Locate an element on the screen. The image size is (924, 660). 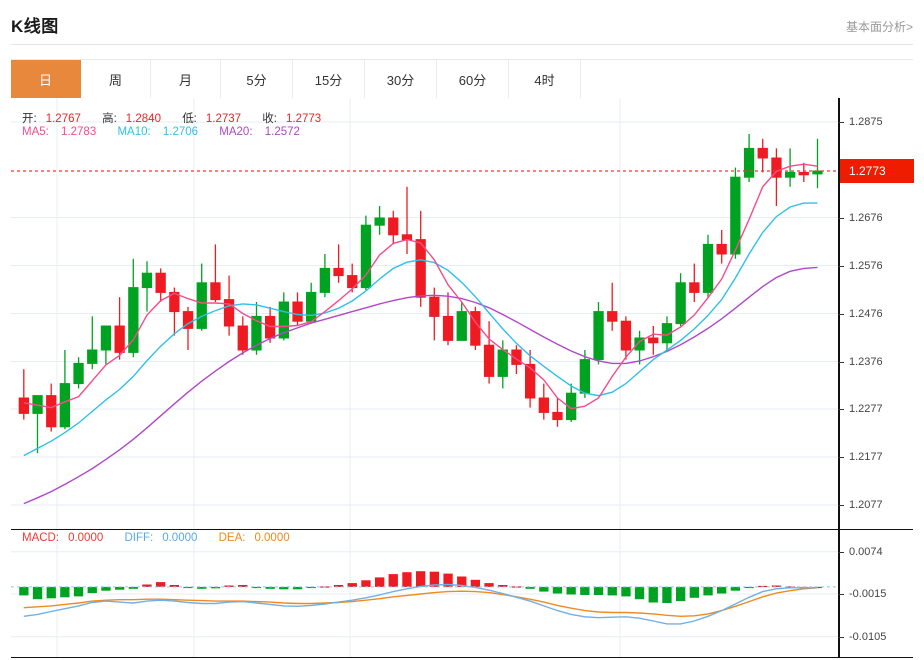
macd-axis-tick-label: -0.0015 is located at coordinates (868, 594).